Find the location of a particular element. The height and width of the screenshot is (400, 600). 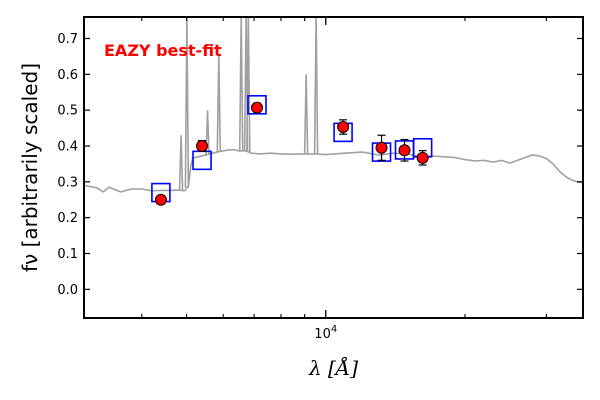

y-tick-label: 0.2 is located at coordinates (67, 218).